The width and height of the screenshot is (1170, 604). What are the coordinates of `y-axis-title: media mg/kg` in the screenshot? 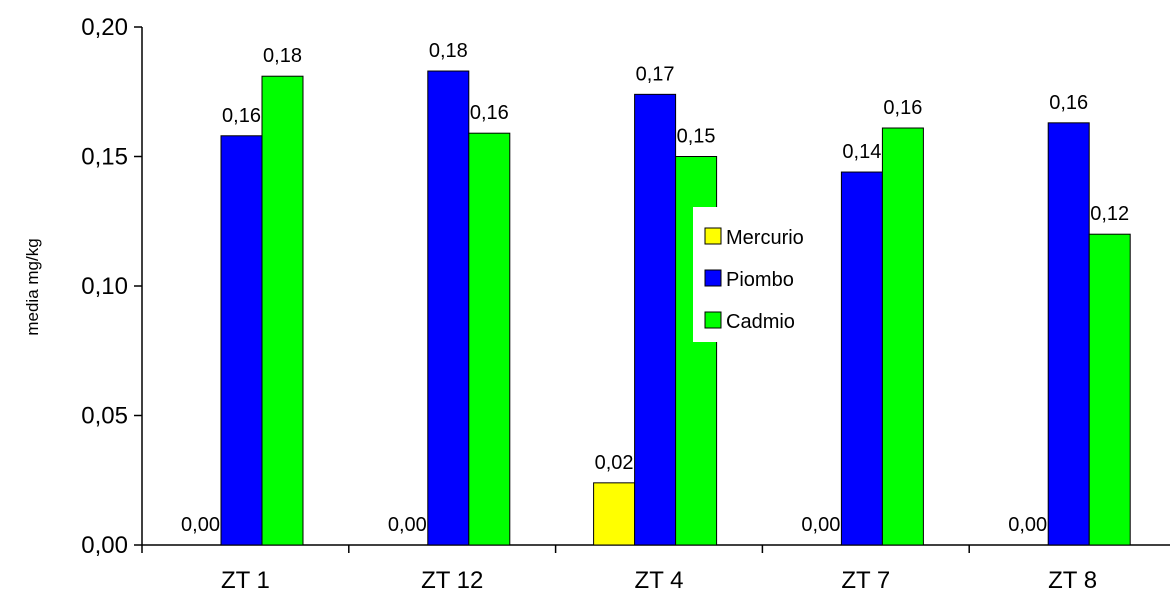 It's located at (32, 286).